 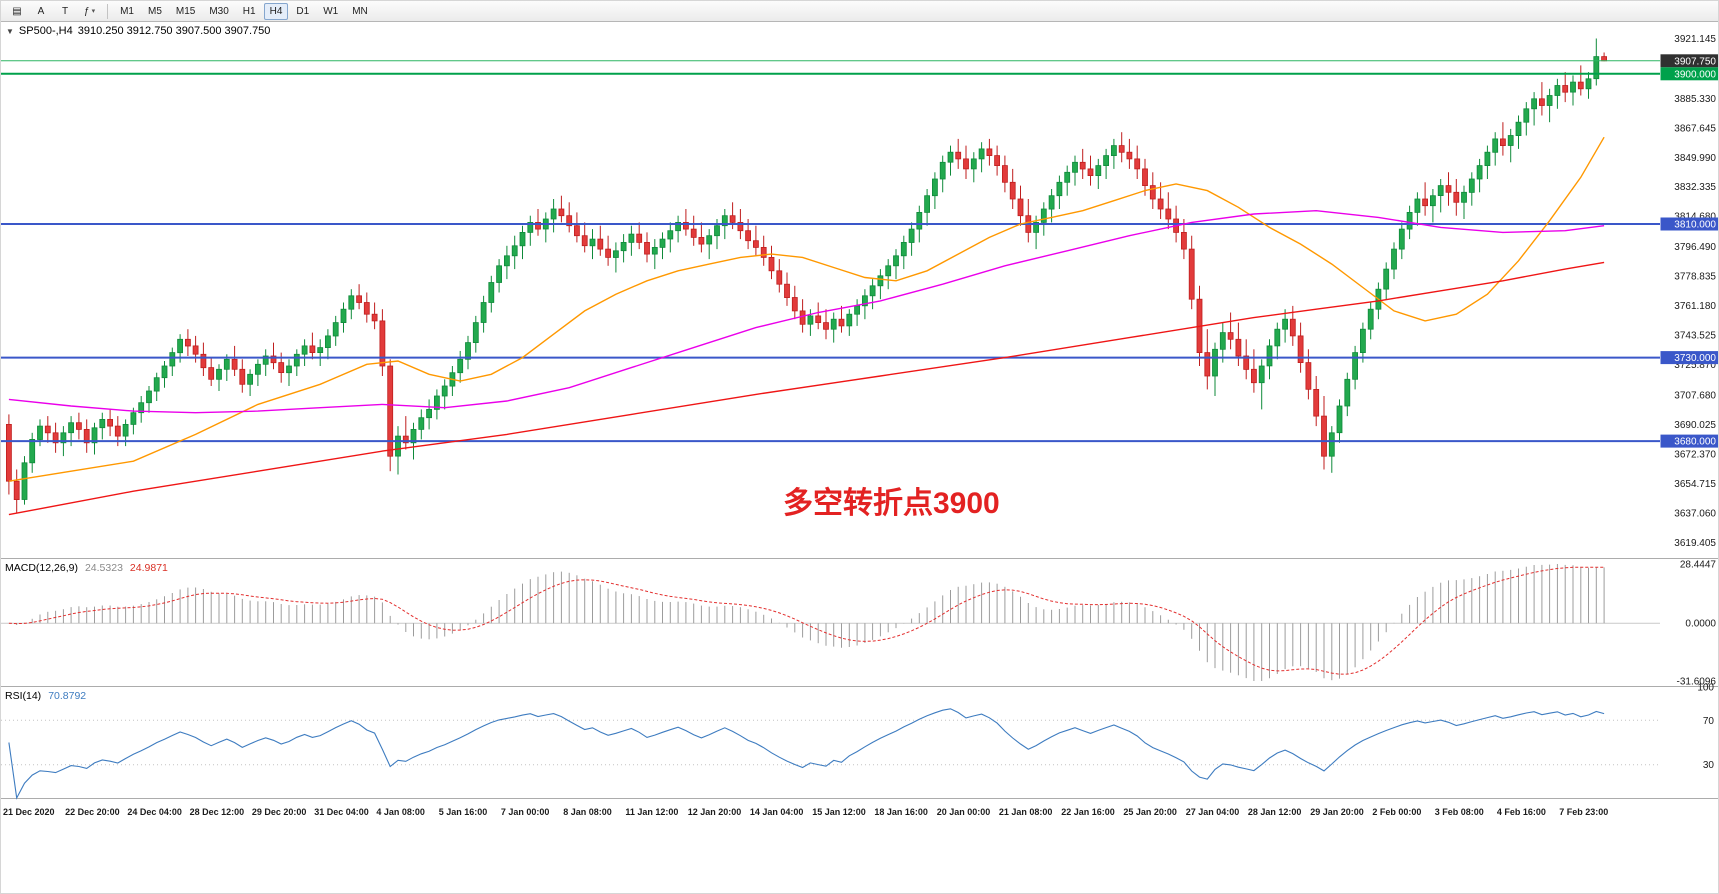 I want to click on svg-text: 0.0000, so click(x=1700, y=624).